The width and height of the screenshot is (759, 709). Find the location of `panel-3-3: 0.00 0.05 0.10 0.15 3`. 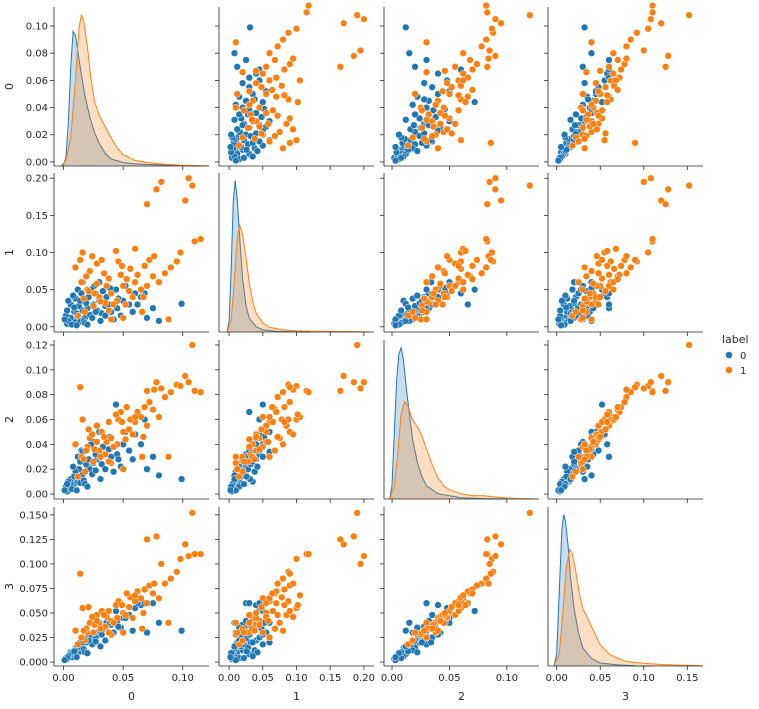

panel-3-3: 0.00 0.05 0.10 0.15 3 is located at coordinates (625, 605).